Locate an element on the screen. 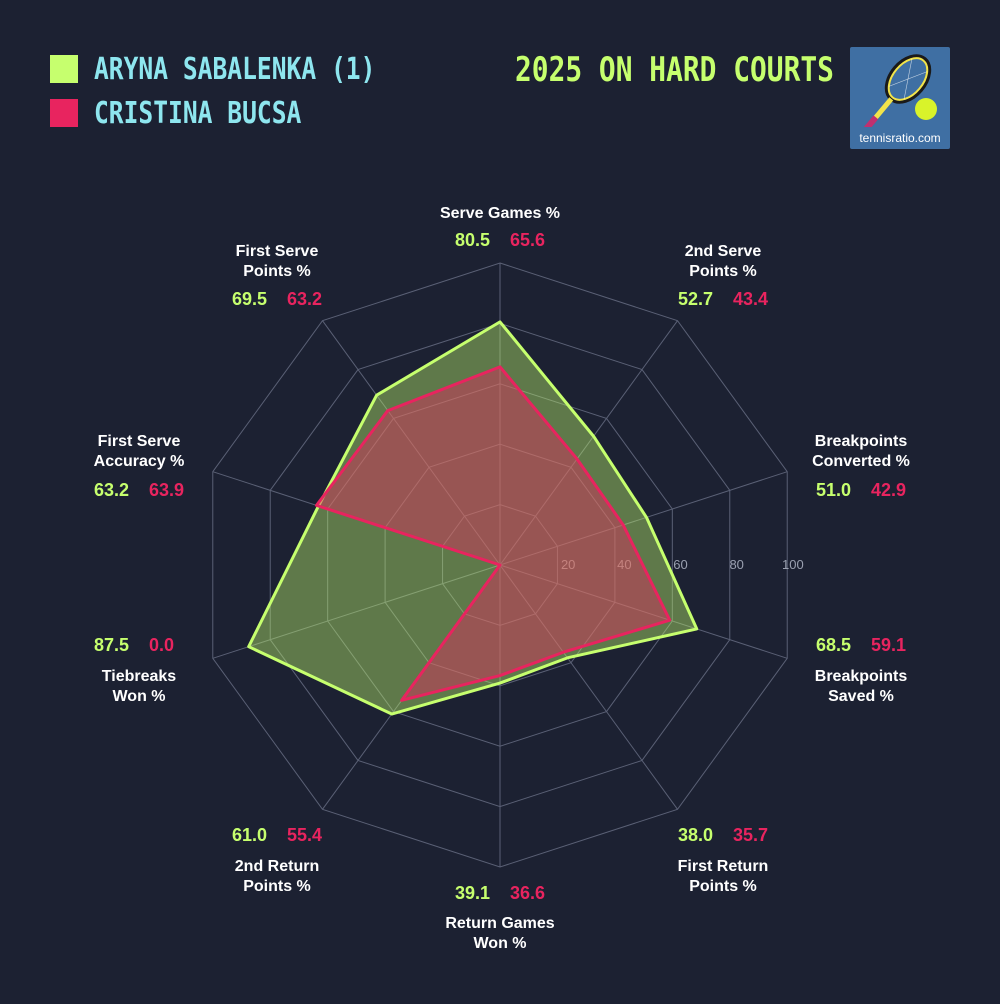  value-label-player2: 36.6 is located at coordinates (527, 893).